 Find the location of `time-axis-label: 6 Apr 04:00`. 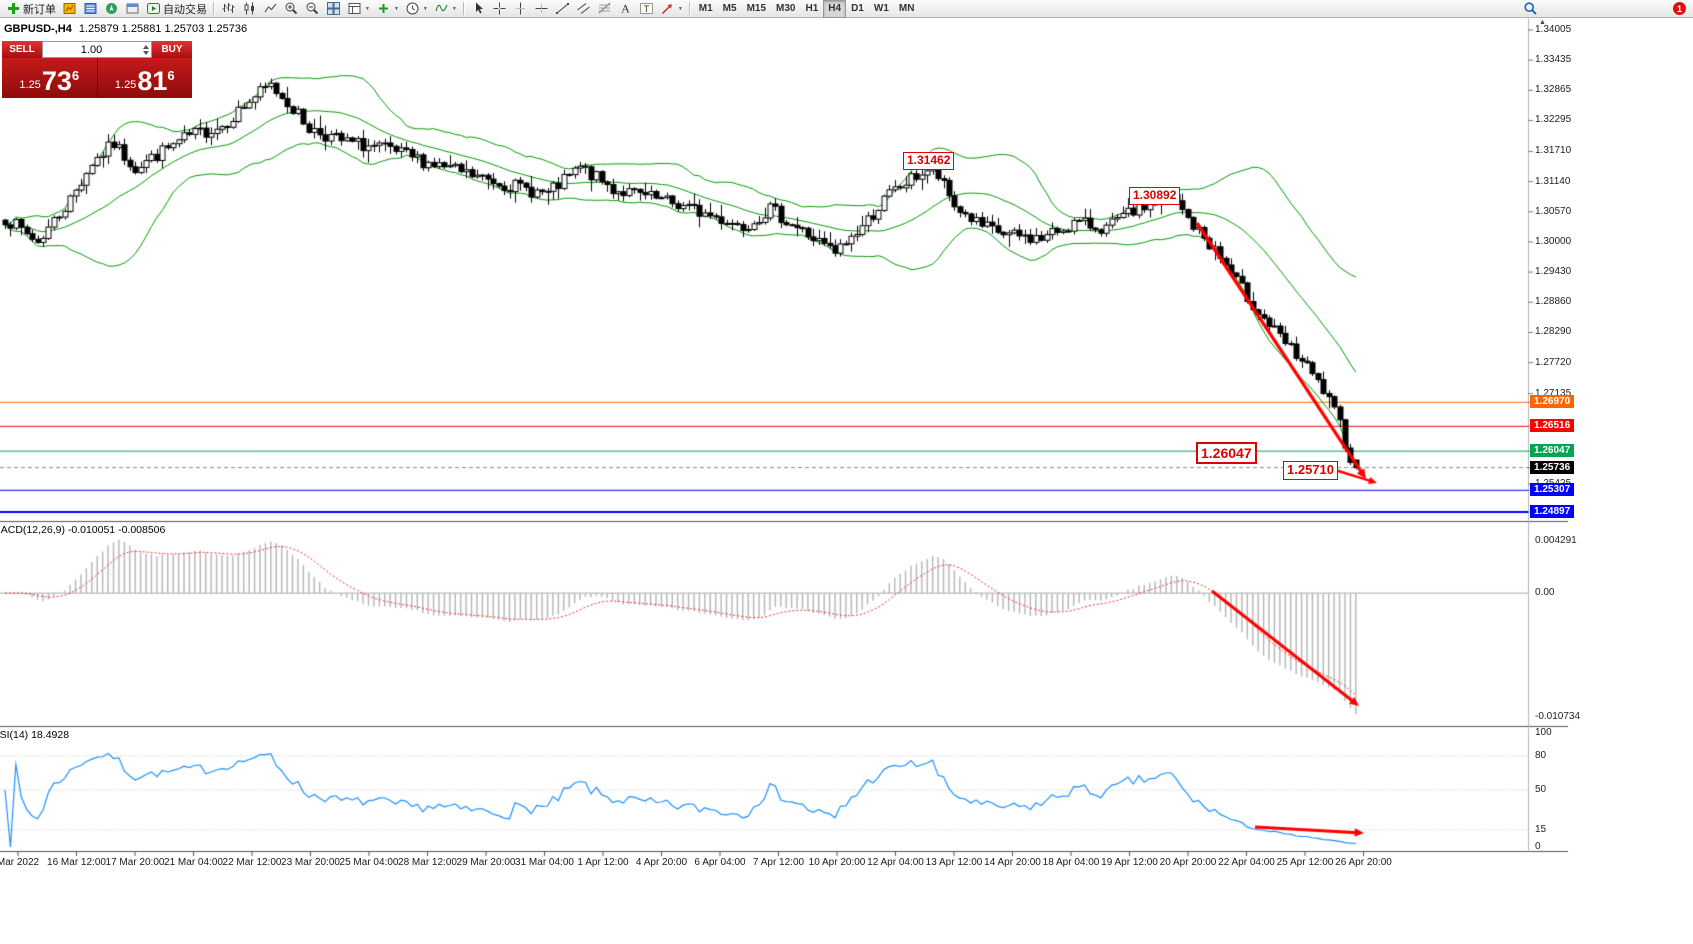

time-axis-label: 6 Apr 04:00 is located at coordinates (720, 862).